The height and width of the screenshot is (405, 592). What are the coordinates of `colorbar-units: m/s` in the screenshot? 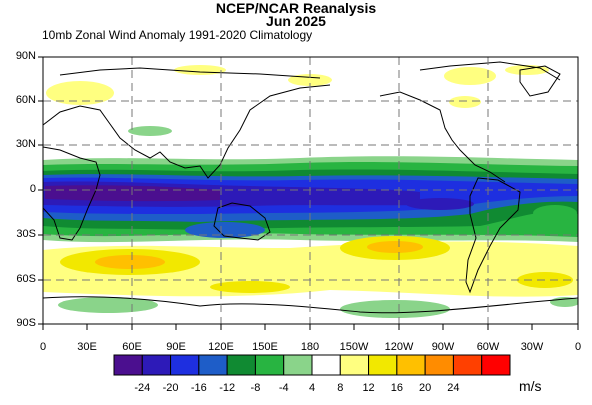 It's located at (530, 386).